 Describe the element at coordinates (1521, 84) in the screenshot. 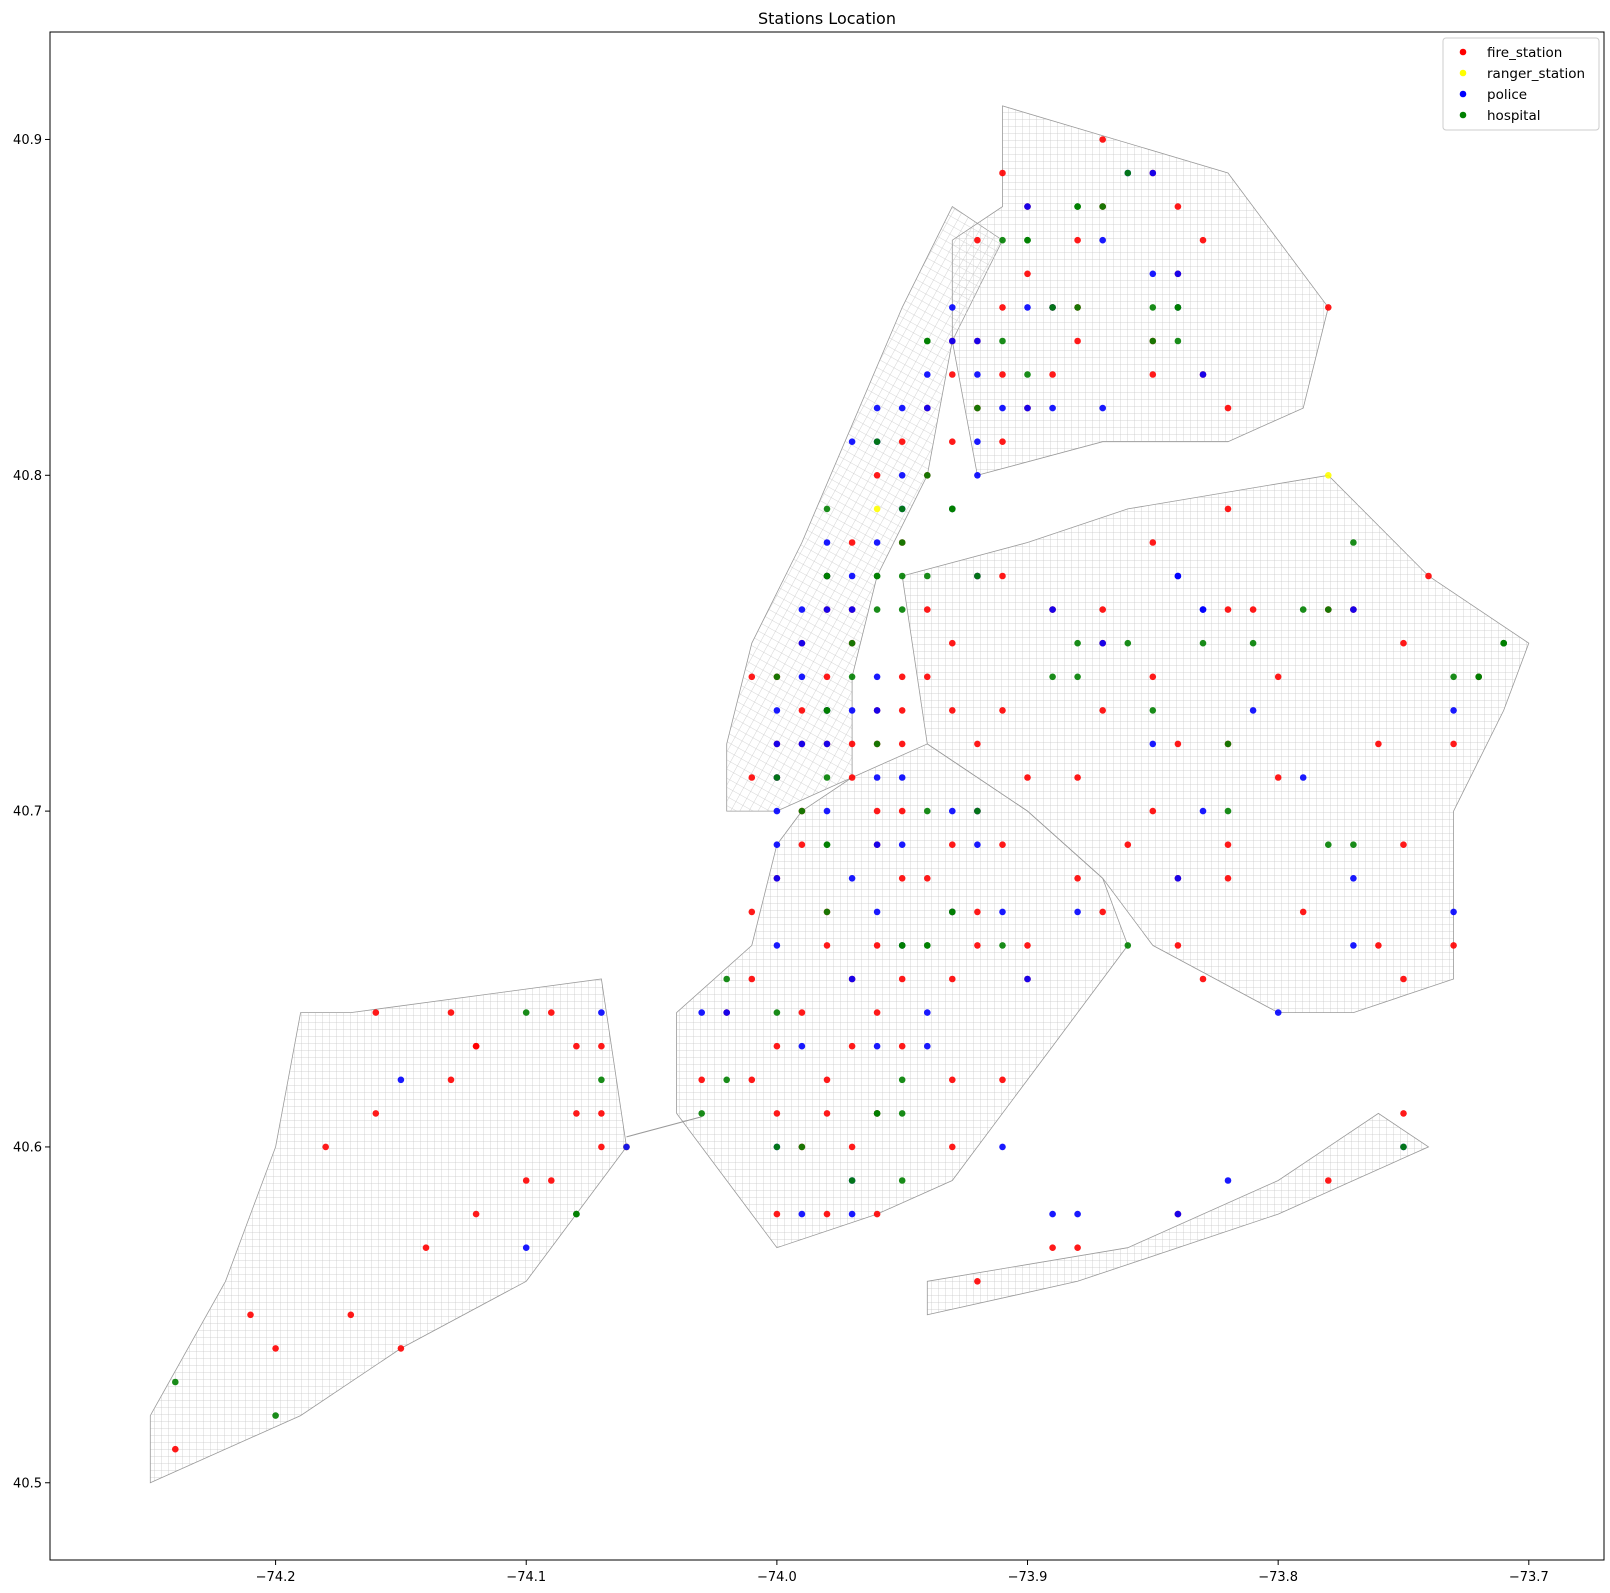

I see `legend-box` at that location.